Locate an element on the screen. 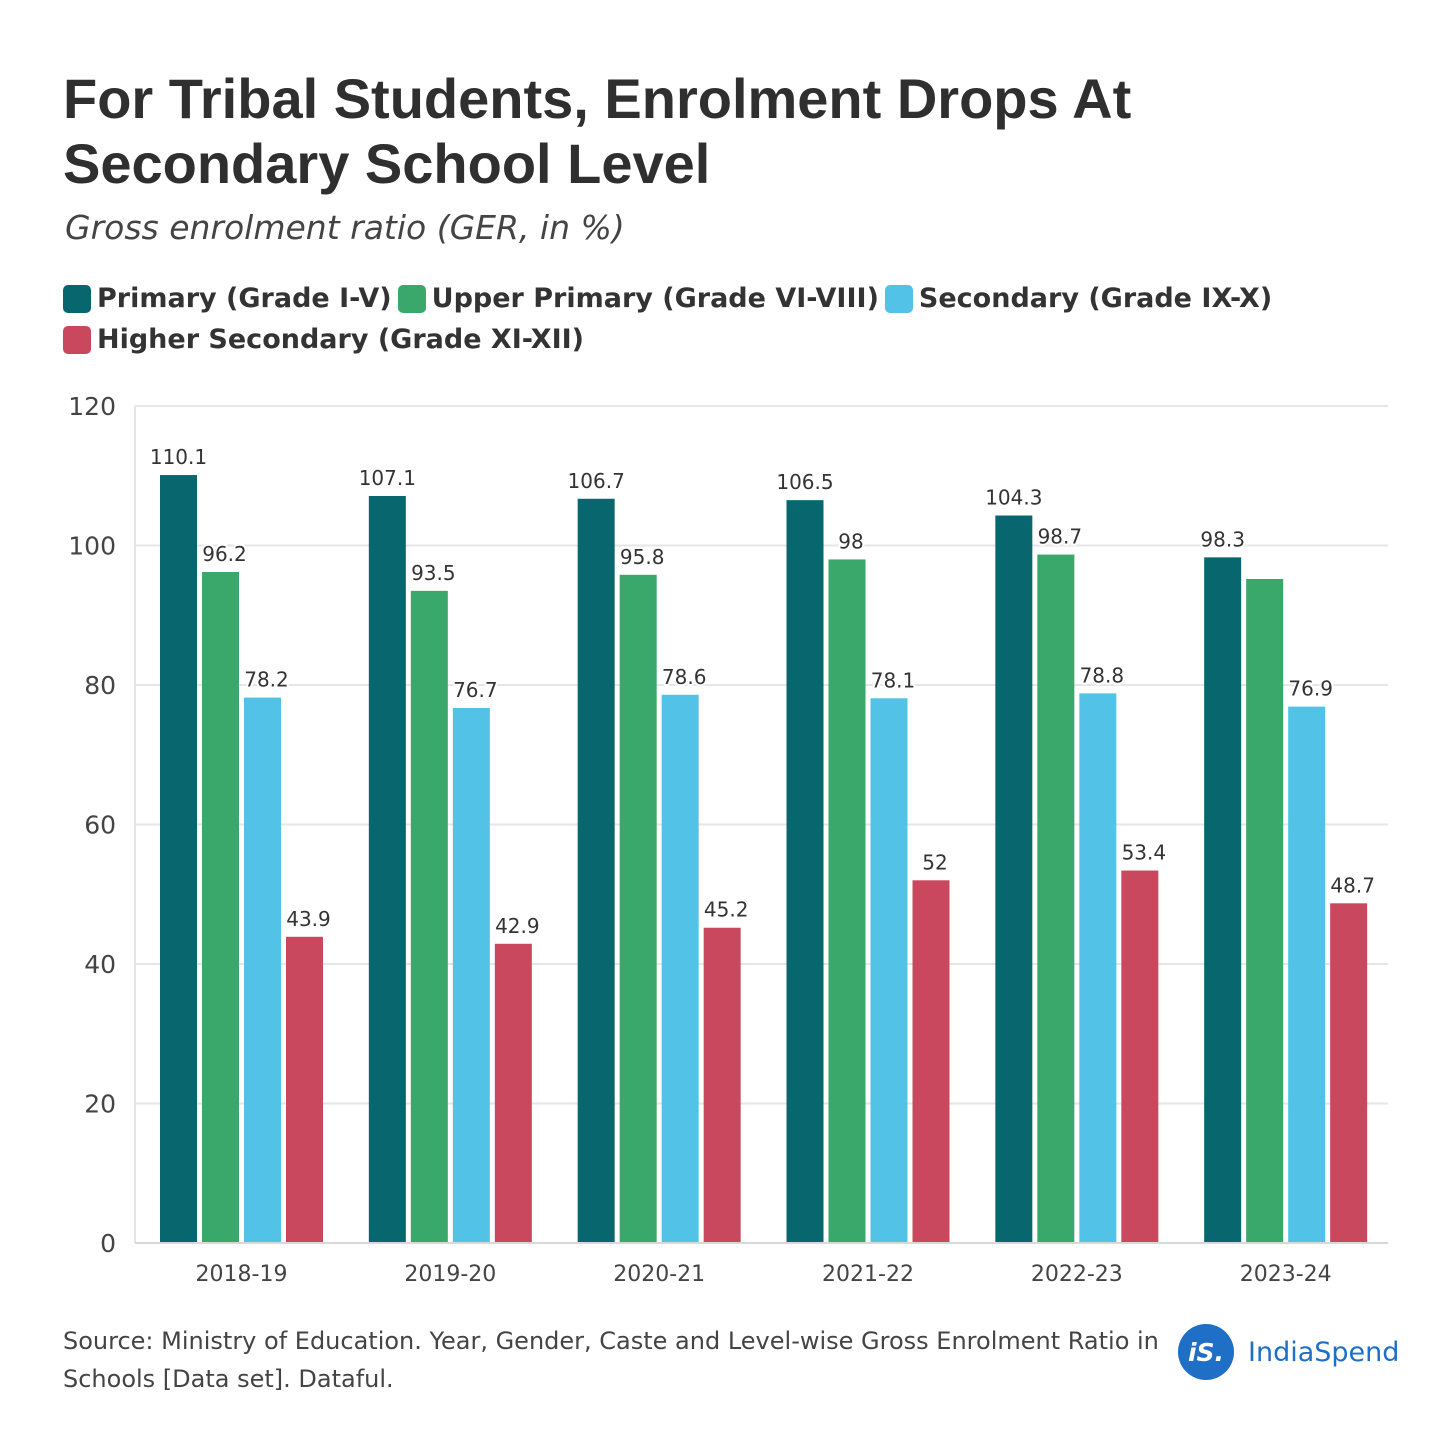 The width and height of the screenshot is (1456, 1456). legend-item: Upper Primary (Grade VI-VIII) is located at coordinates (638, 298).